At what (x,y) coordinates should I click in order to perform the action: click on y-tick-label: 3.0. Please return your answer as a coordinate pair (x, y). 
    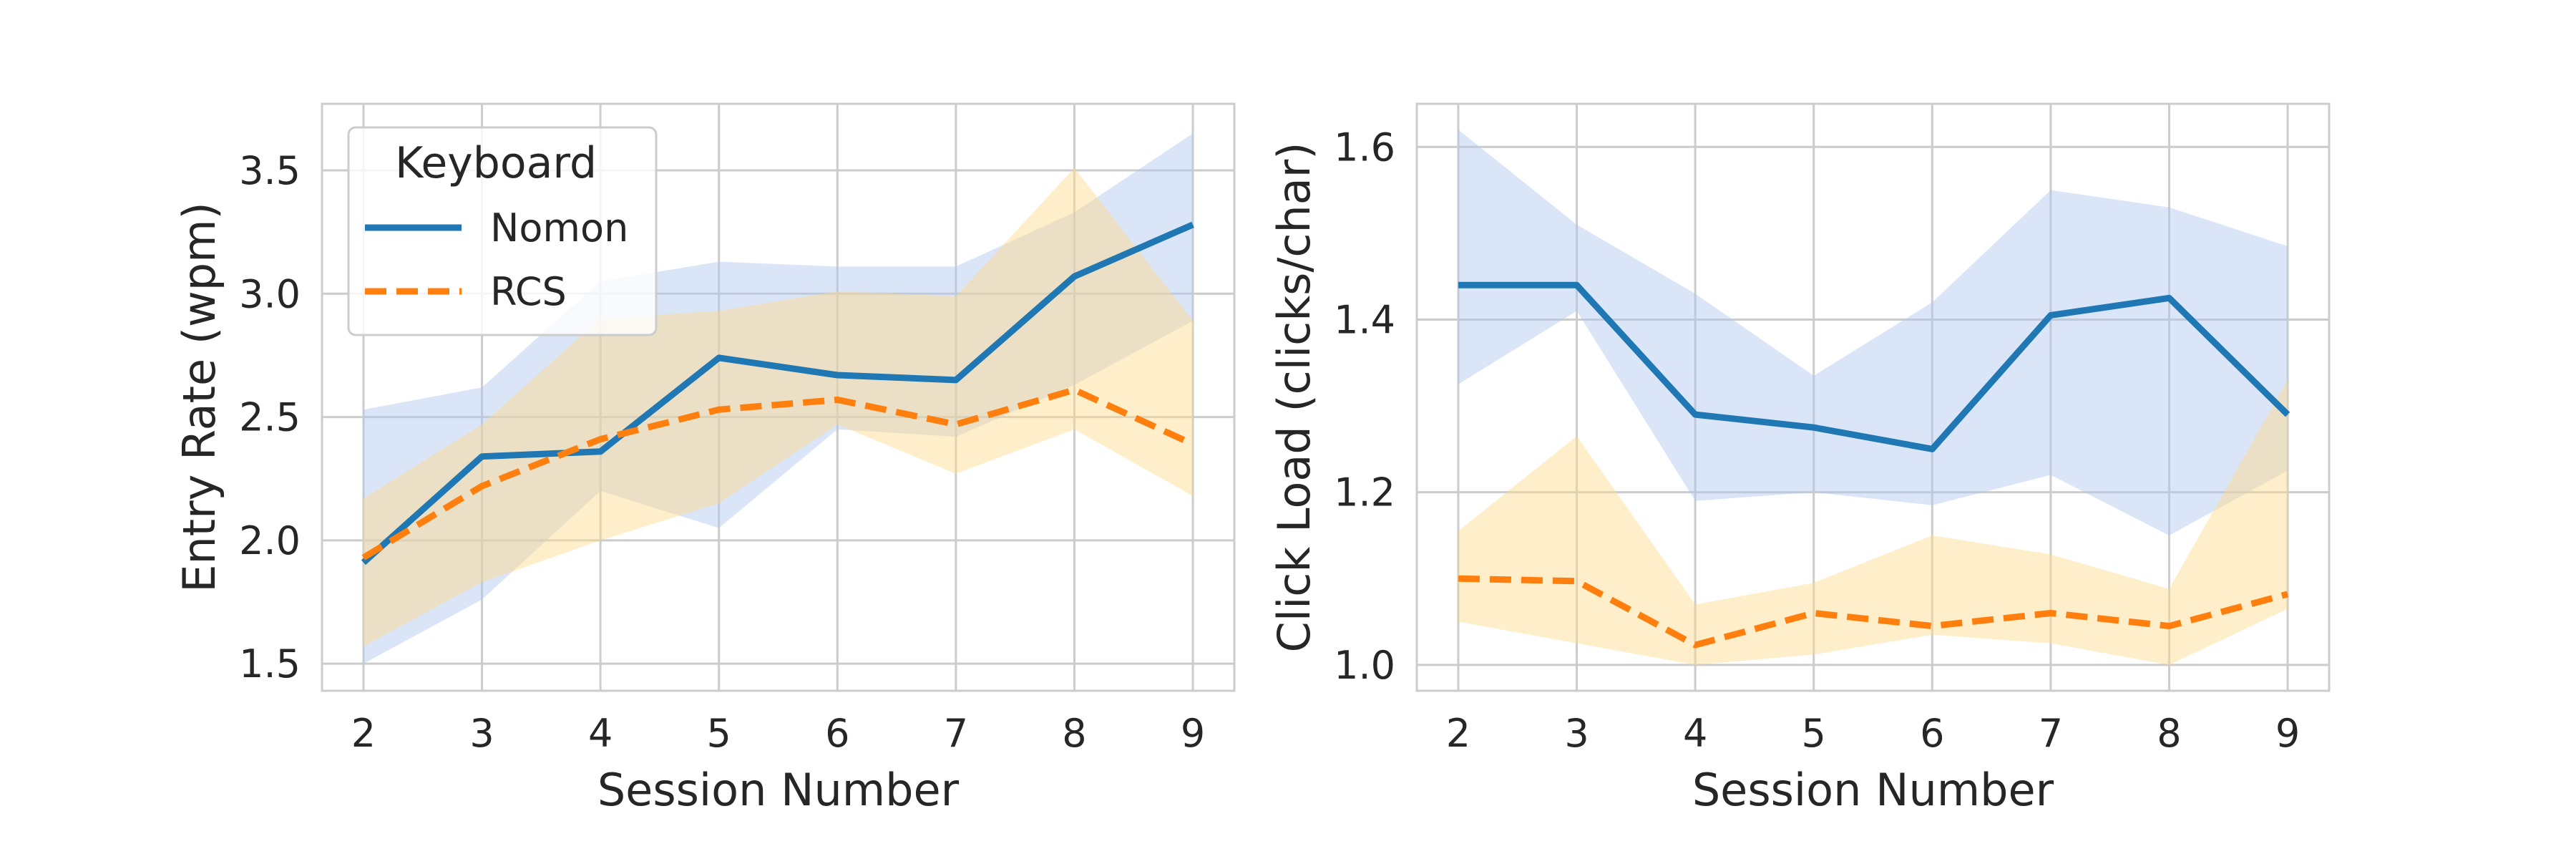
    Looking at the image, I should click on (270, 293).